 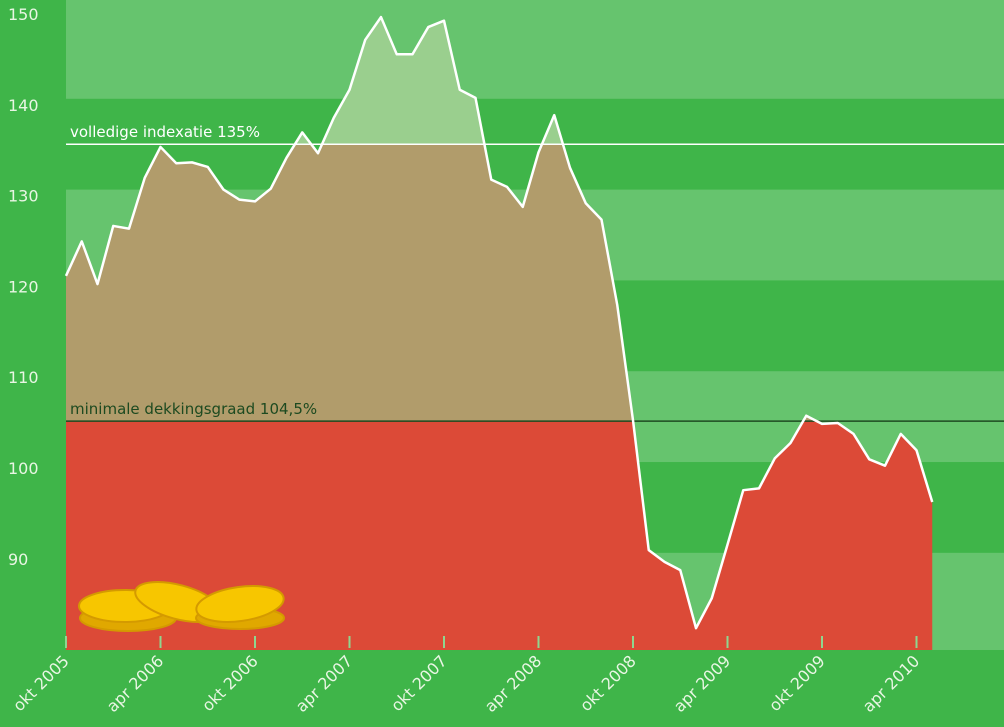 I want to click on reference-label: minimale dekkingsgraad 104,5%, so click(x=193, y=409).